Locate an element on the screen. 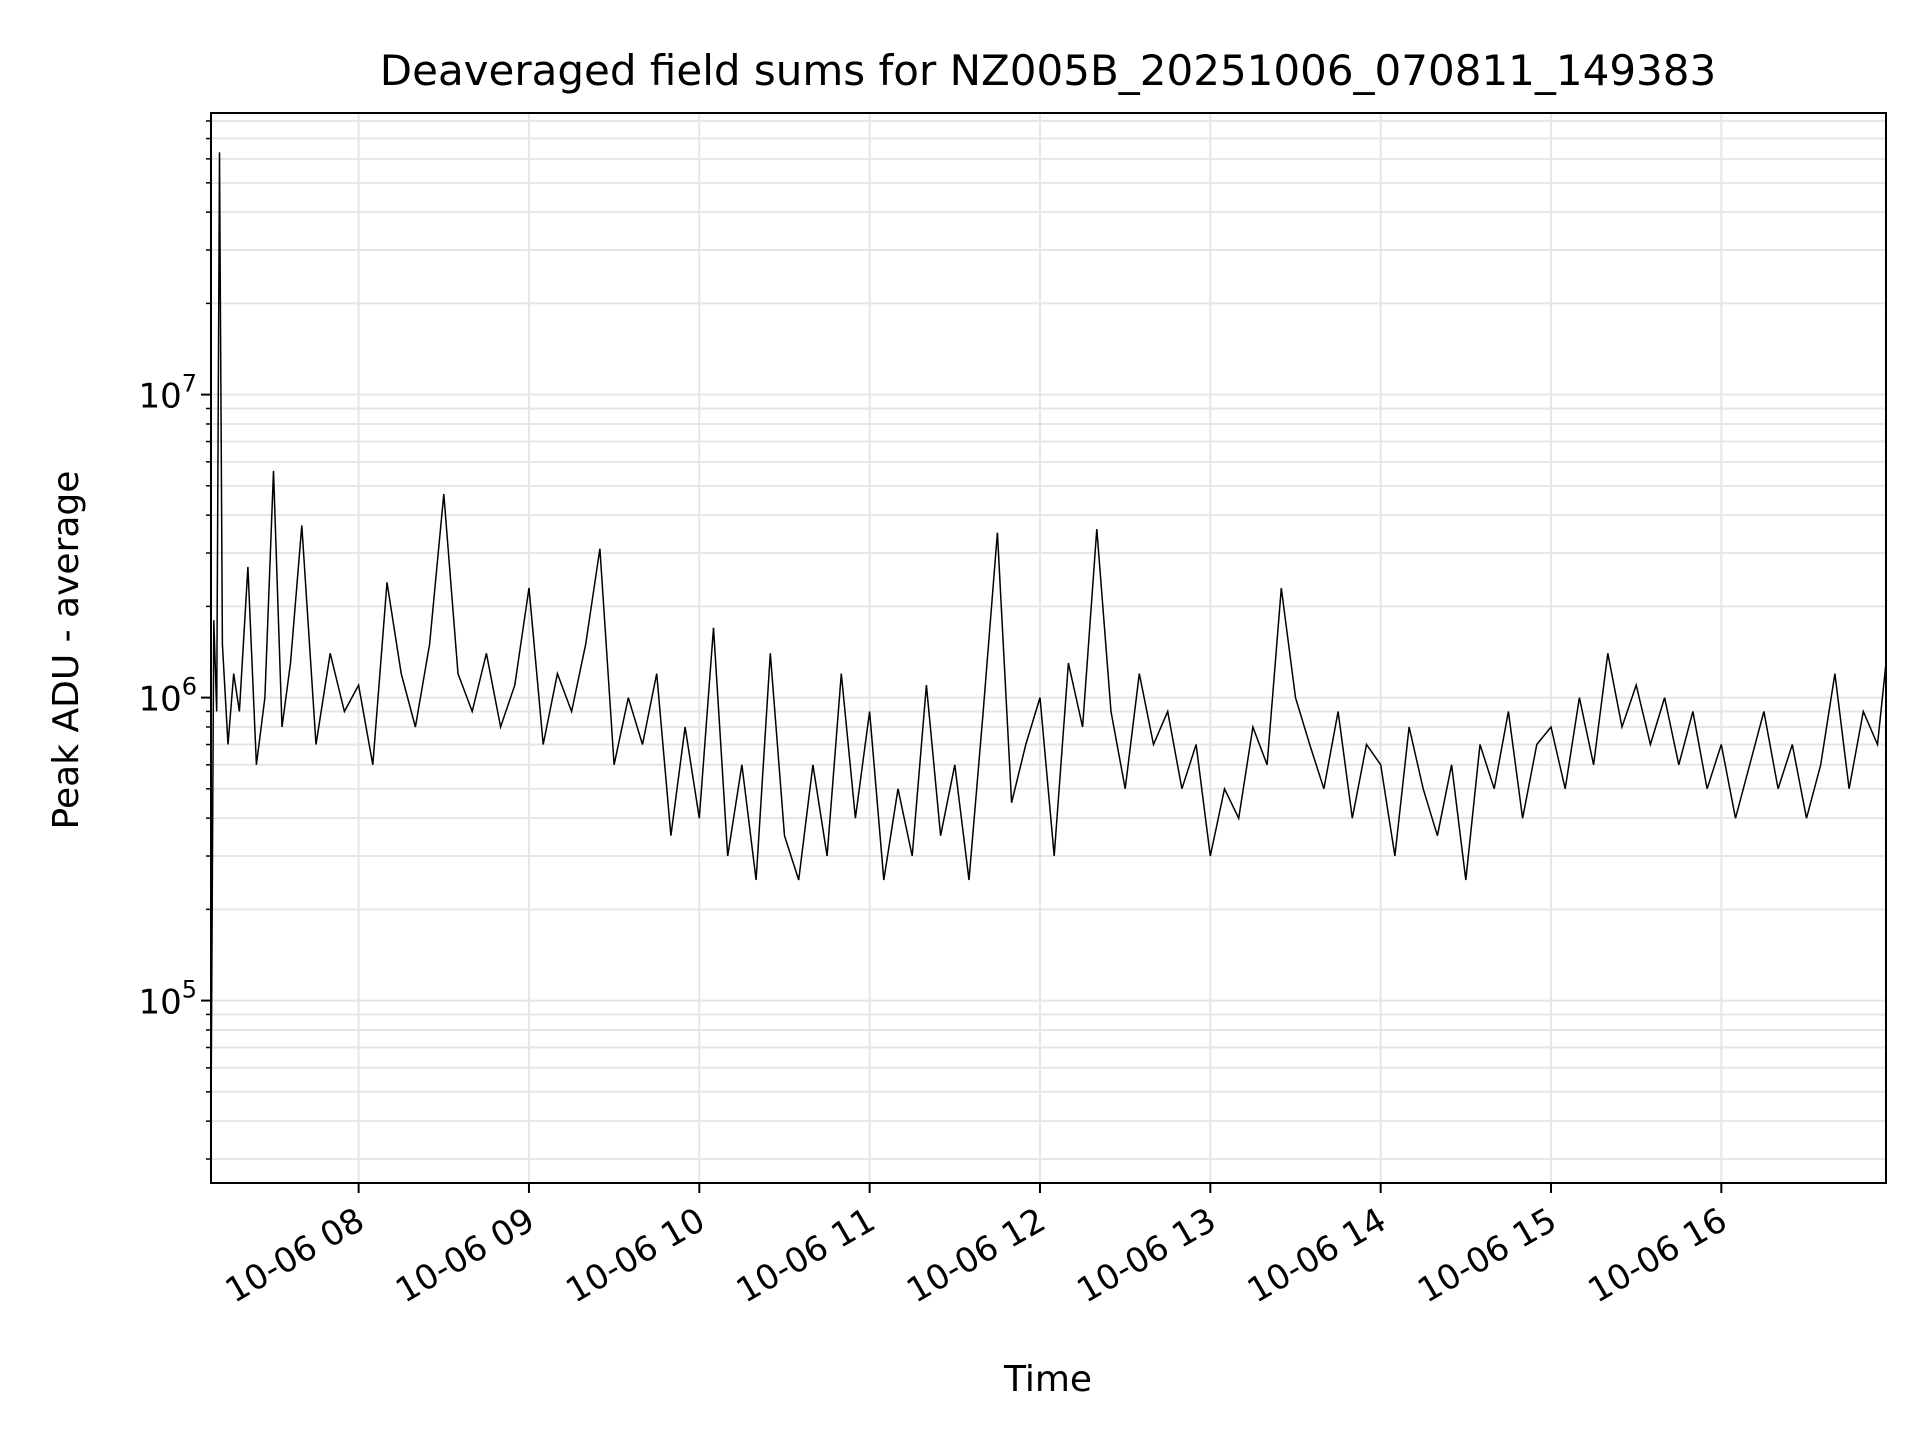  y-axis-label: Peak ADU - average is located at coordinates (66, 650).